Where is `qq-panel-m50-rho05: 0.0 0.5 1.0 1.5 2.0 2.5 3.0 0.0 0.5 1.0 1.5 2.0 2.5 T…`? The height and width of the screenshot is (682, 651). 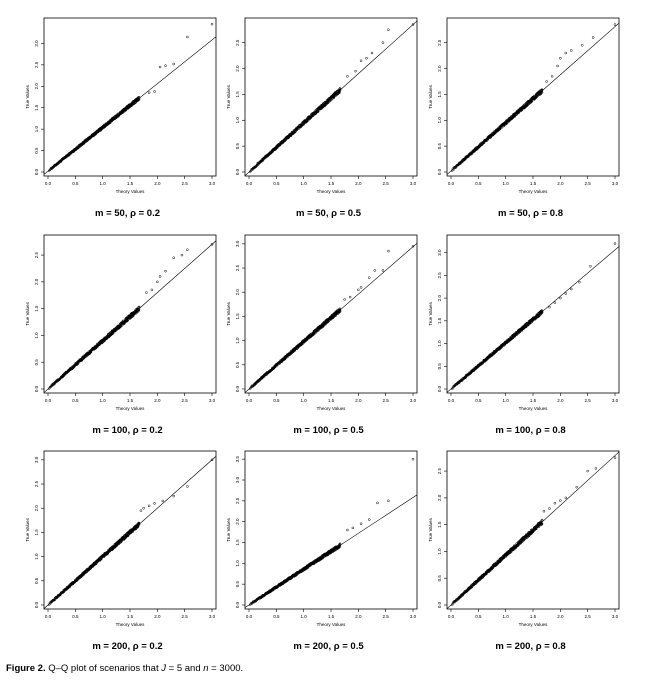
qq-panel-m50-rho05: 0.0 0.5 1.0 1.5 2.0 2.5 3.0 0.0 0.5 1.0 1.5 2.0 2.5 T… is located at coordinates (328, 124).